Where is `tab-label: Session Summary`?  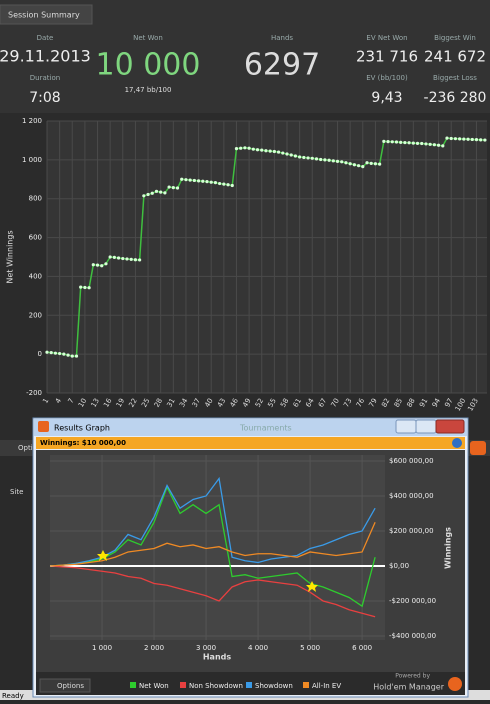 tab-label: Session Summary is located at coordinates (44, 15).